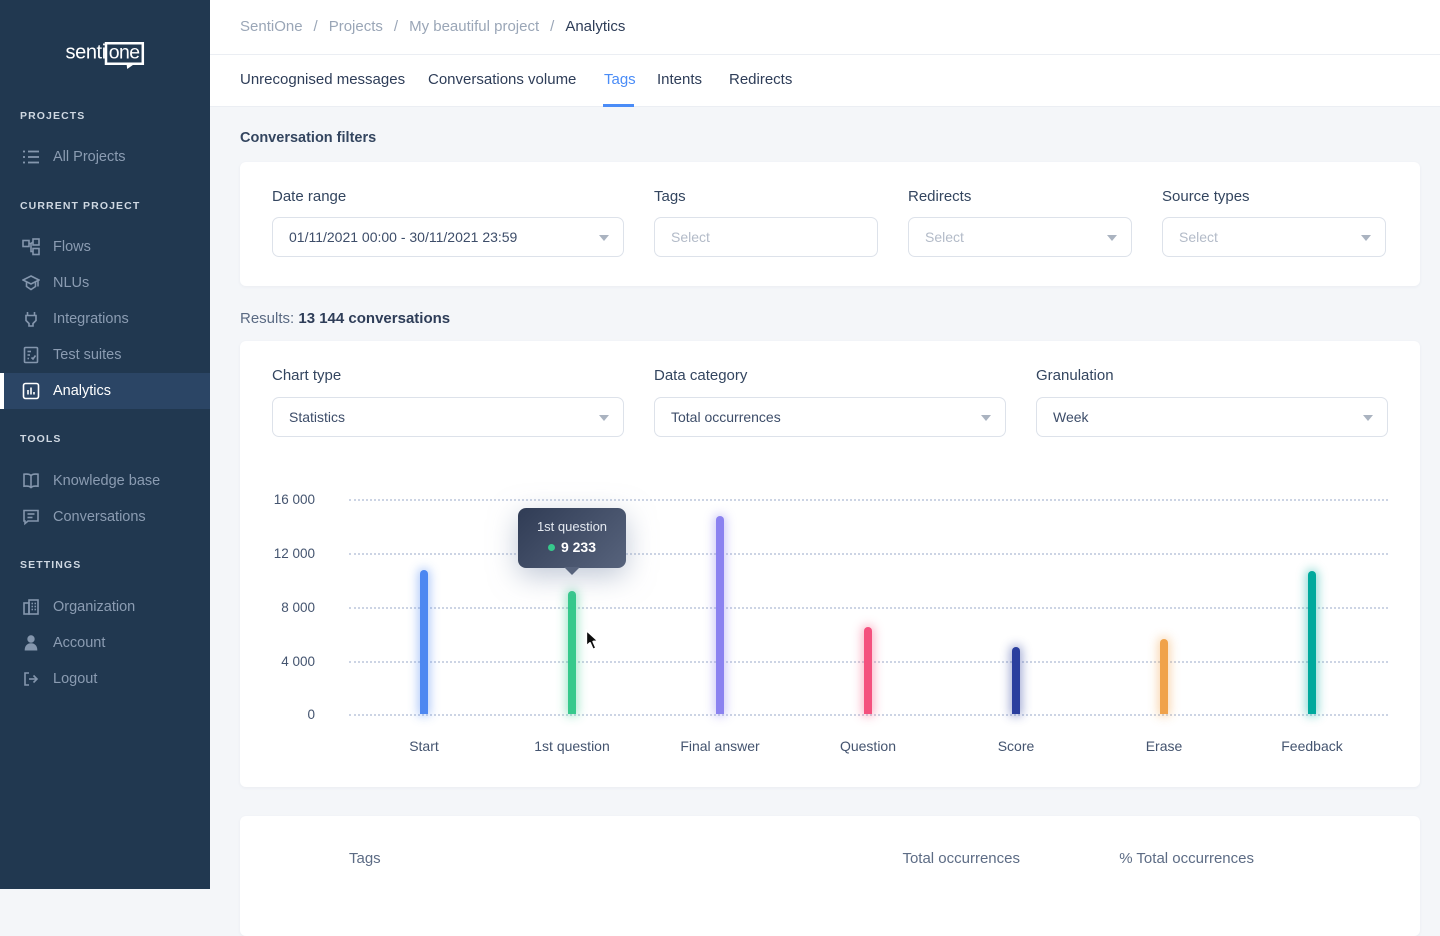 The width and height of the screenshot is (1440, 936). I want to click on svg-text: one, so click(124, 53).